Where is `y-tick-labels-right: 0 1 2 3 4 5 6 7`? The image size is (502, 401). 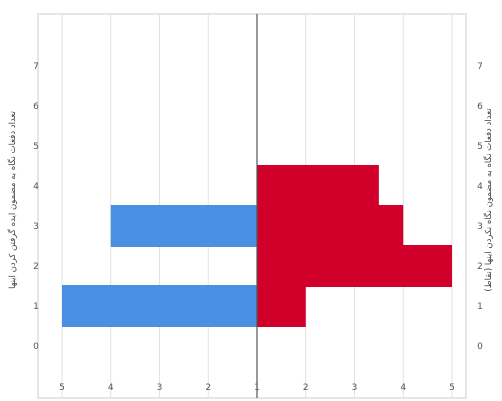
y-tick-labels-right: 0 1 2 3 4 5 6 7 is located at coordinates (480, 207).